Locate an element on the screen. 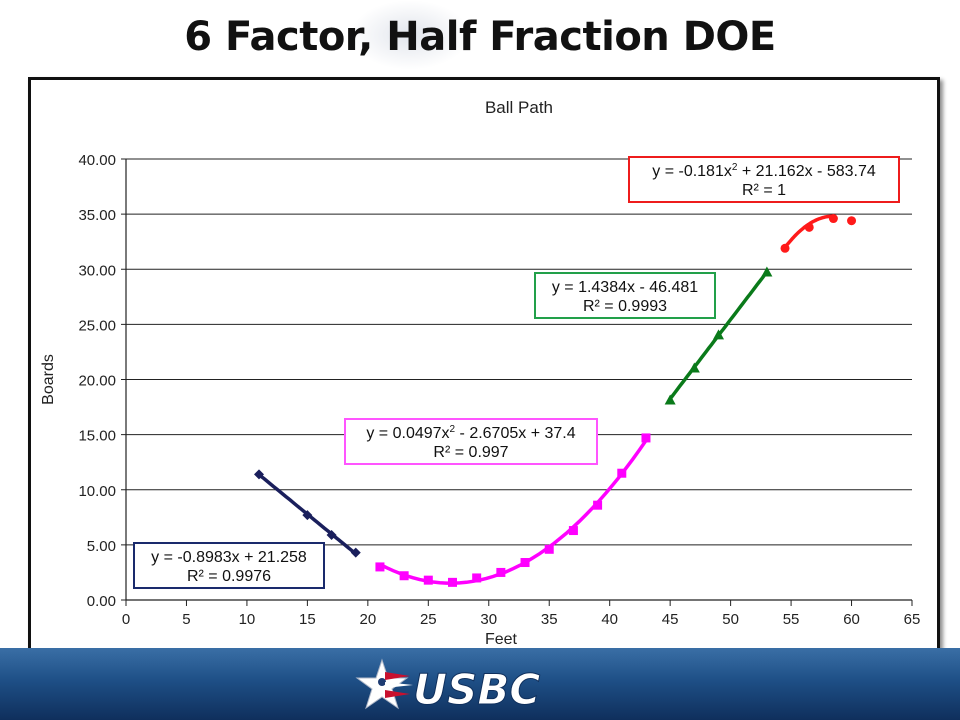 The height and width of the screenshot is (720, 960). slide-title: 6 Factor, Half Fraction DOE is located at coordinates (480, 37).